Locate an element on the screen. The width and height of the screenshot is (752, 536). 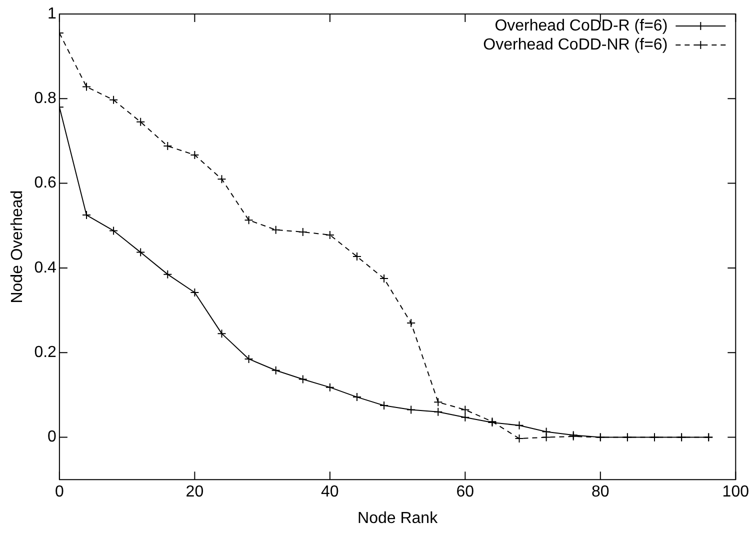
y-axis-title: Node Overhead is located at coordinates (17, 247).